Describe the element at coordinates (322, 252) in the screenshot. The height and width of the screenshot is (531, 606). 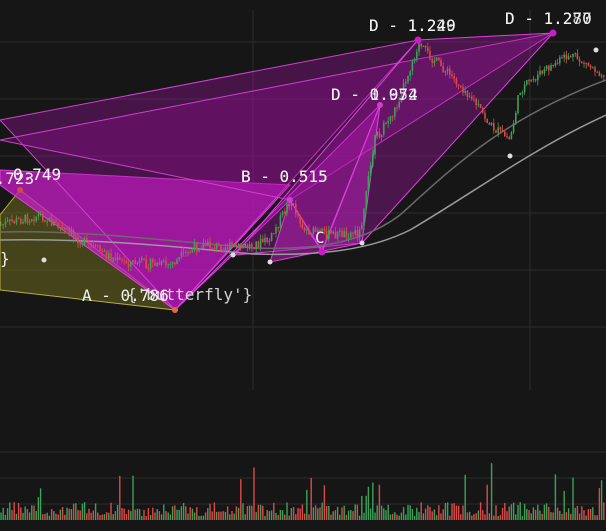
I see `pivot-c` at that location.